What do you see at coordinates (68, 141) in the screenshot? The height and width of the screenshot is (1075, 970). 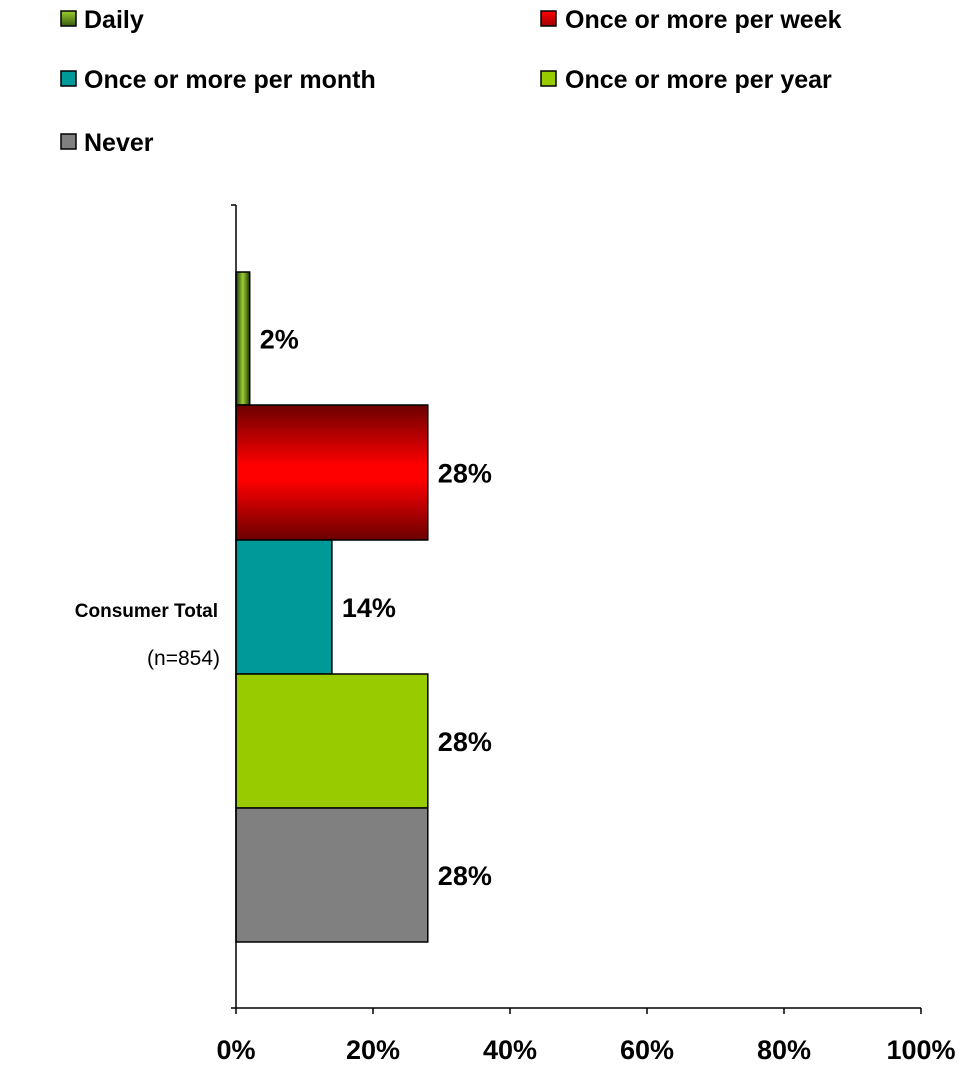 I see `legend-swatch-never` at bounding box center [68, 141].